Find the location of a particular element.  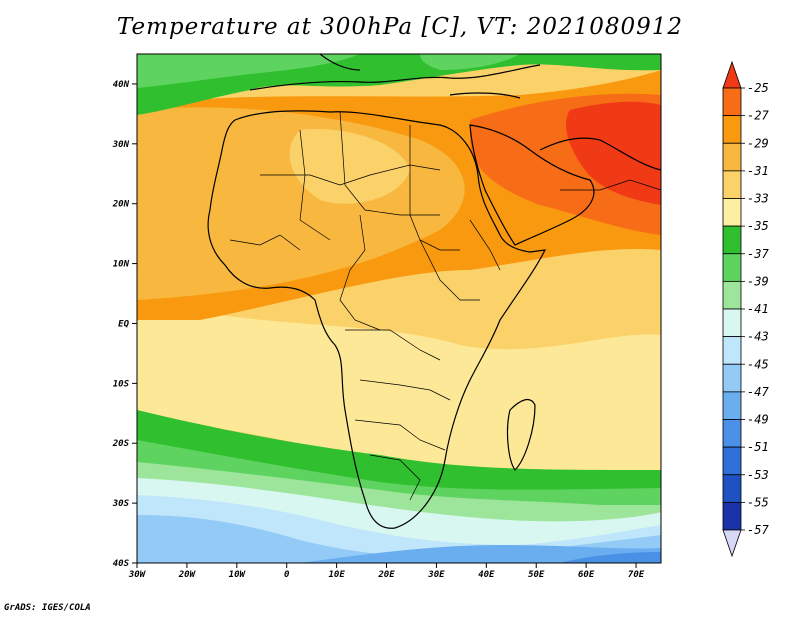

lat-tick-label: EQ is located at coordinates (123, 324).